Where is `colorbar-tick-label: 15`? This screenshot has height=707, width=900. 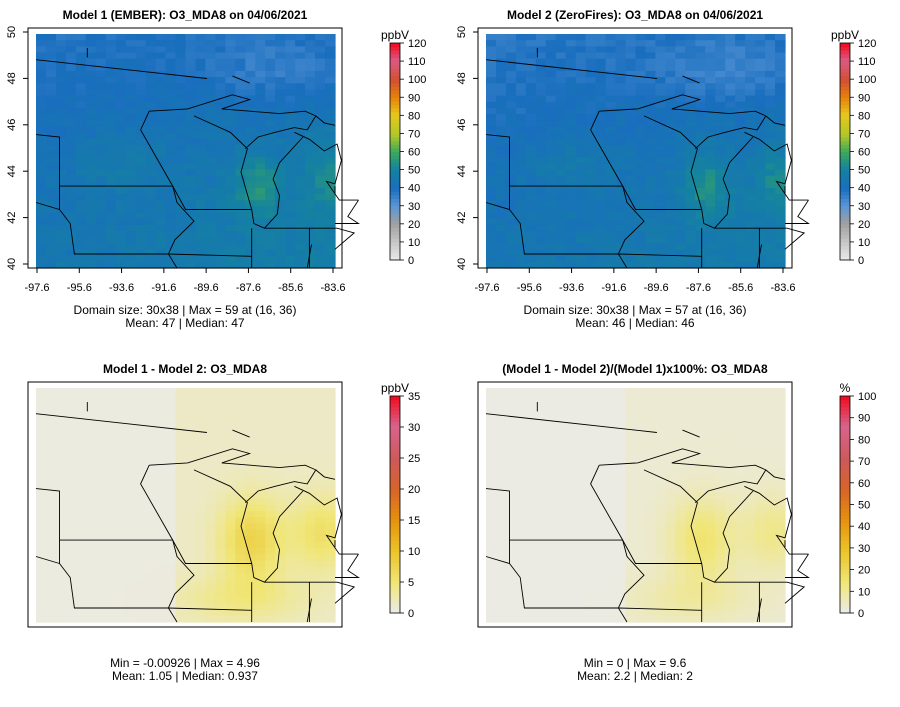 colorbar-tick-label: 15 is located at coordinates (414, 521).